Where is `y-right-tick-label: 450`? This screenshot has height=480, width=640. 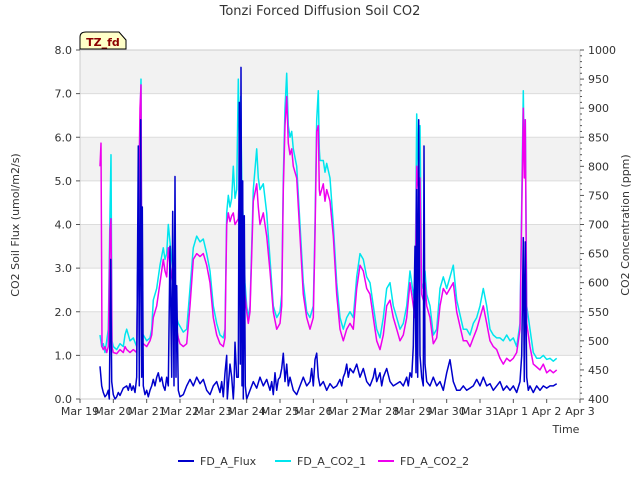 y-right-tick-label: 450 is located at coordinates (598, 370).